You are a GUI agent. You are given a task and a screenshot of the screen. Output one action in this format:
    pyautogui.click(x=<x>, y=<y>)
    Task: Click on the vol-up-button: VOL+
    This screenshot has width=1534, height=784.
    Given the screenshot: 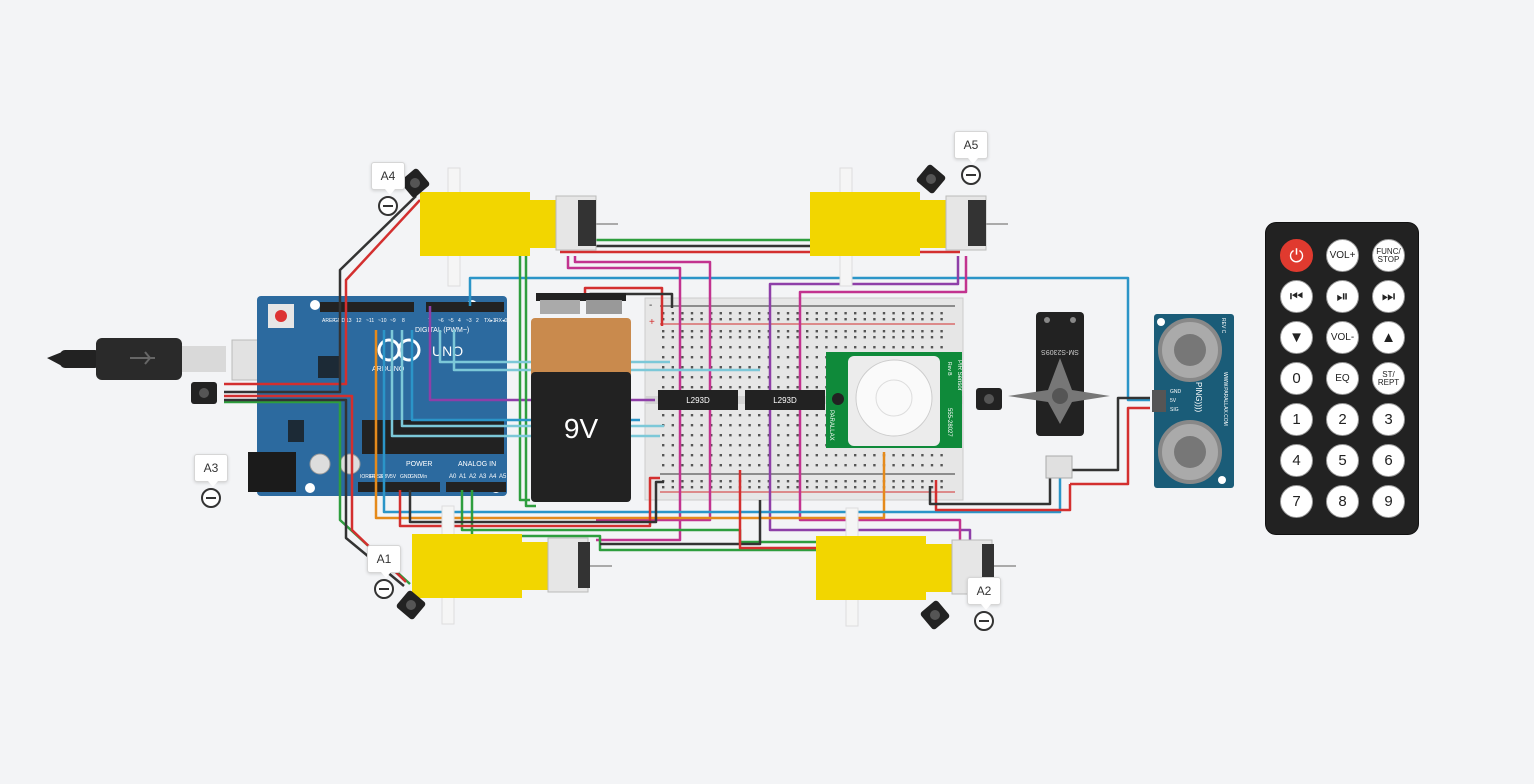 What is the action you would take?
    pyautogui.click(x=1342, y=255)
    